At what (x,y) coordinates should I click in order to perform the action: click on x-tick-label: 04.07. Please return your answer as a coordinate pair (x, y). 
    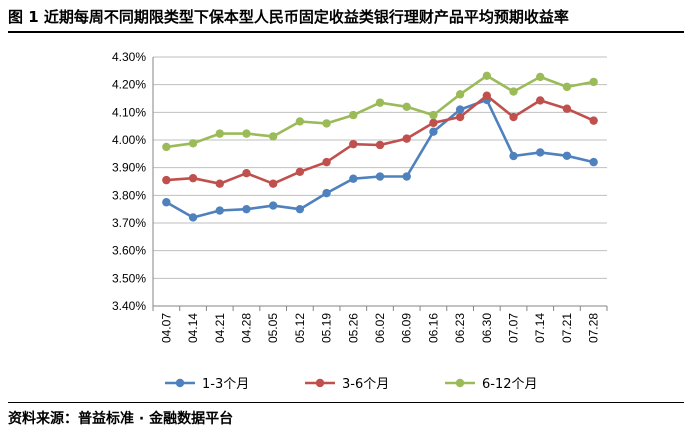
    Looking at the image, I should click on (166, 328).